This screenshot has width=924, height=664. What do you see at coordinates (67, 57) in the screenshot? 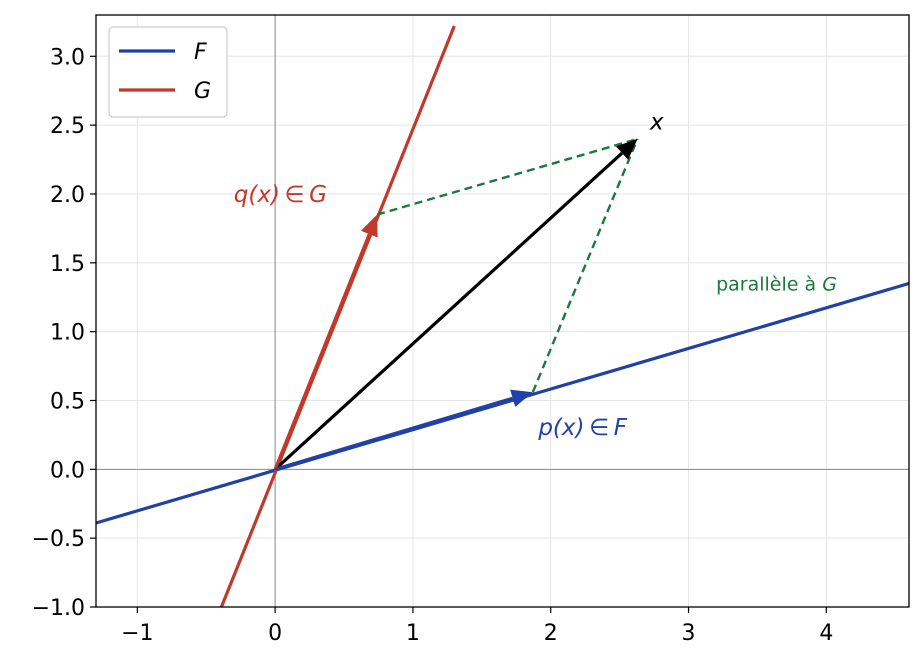
I see `y-tick-label: 3.0` at bounding box center [67, 57].